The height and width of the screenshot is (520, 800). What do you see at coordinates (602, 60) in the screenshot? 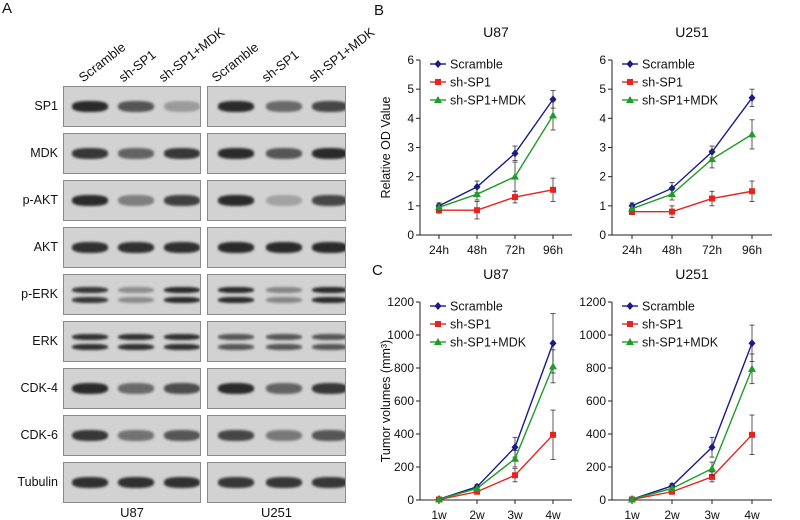
I see `y-tick-label: 6` at bounding box center [602, 60].